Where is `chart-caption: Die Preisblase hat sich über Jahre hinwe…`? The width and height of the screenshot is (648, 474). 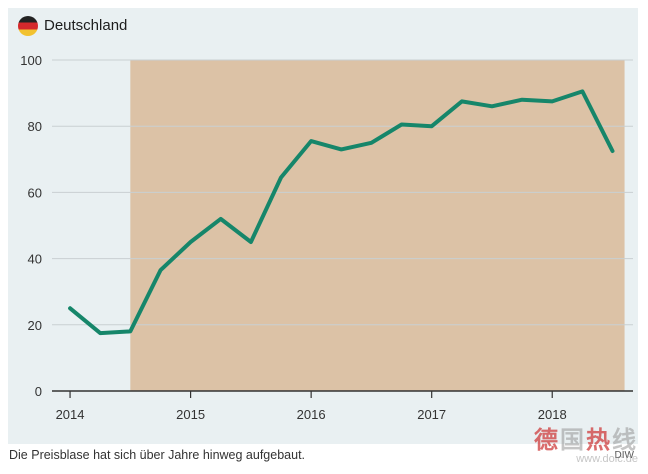 chart-caption: Die Preisblase hat sich über Jahre hinwe… is located at coordinates (157, 455).